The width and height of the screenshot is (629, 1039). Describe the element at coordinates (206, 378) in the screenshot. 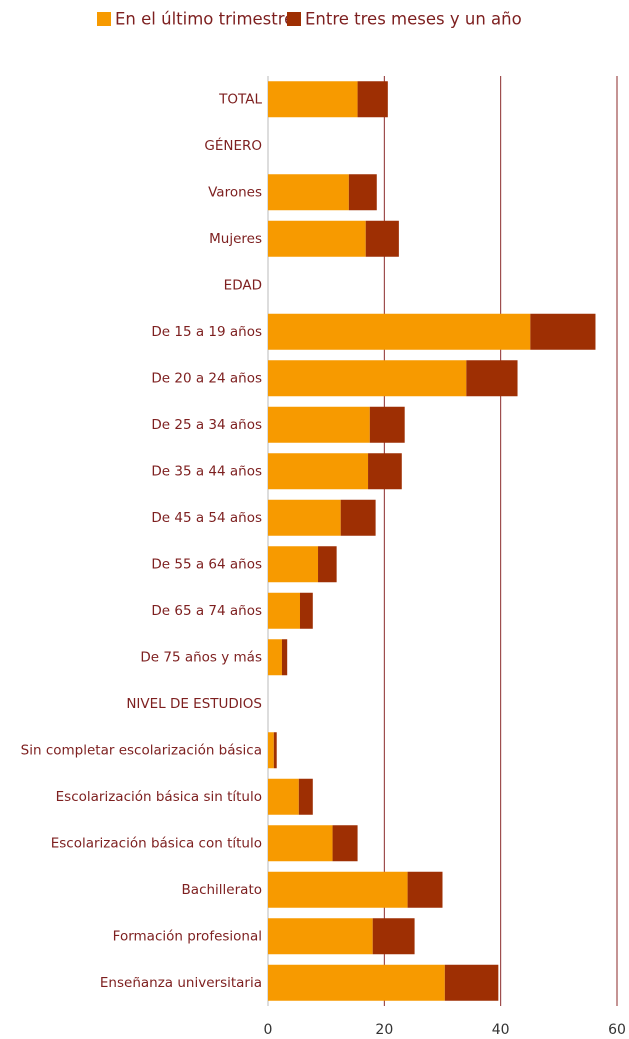

I see `category-label: De 20 a 24 años` at that location.